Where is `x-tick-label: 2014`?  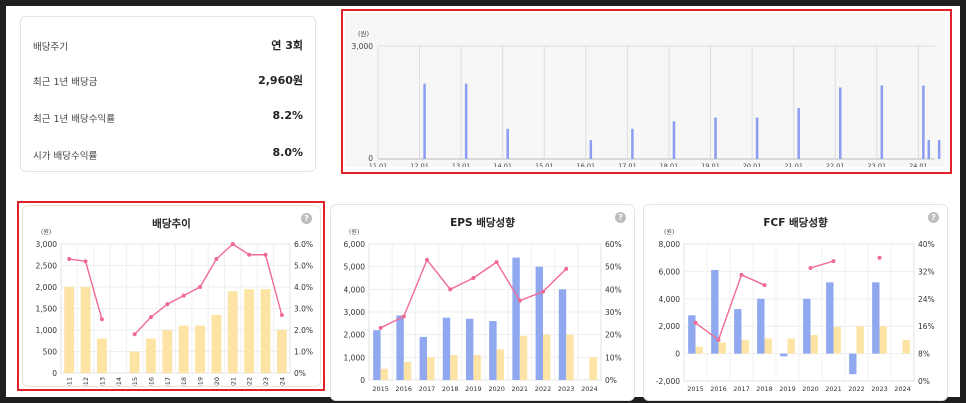 x-tick-label: 2014 is located at coordinates (119, 381).